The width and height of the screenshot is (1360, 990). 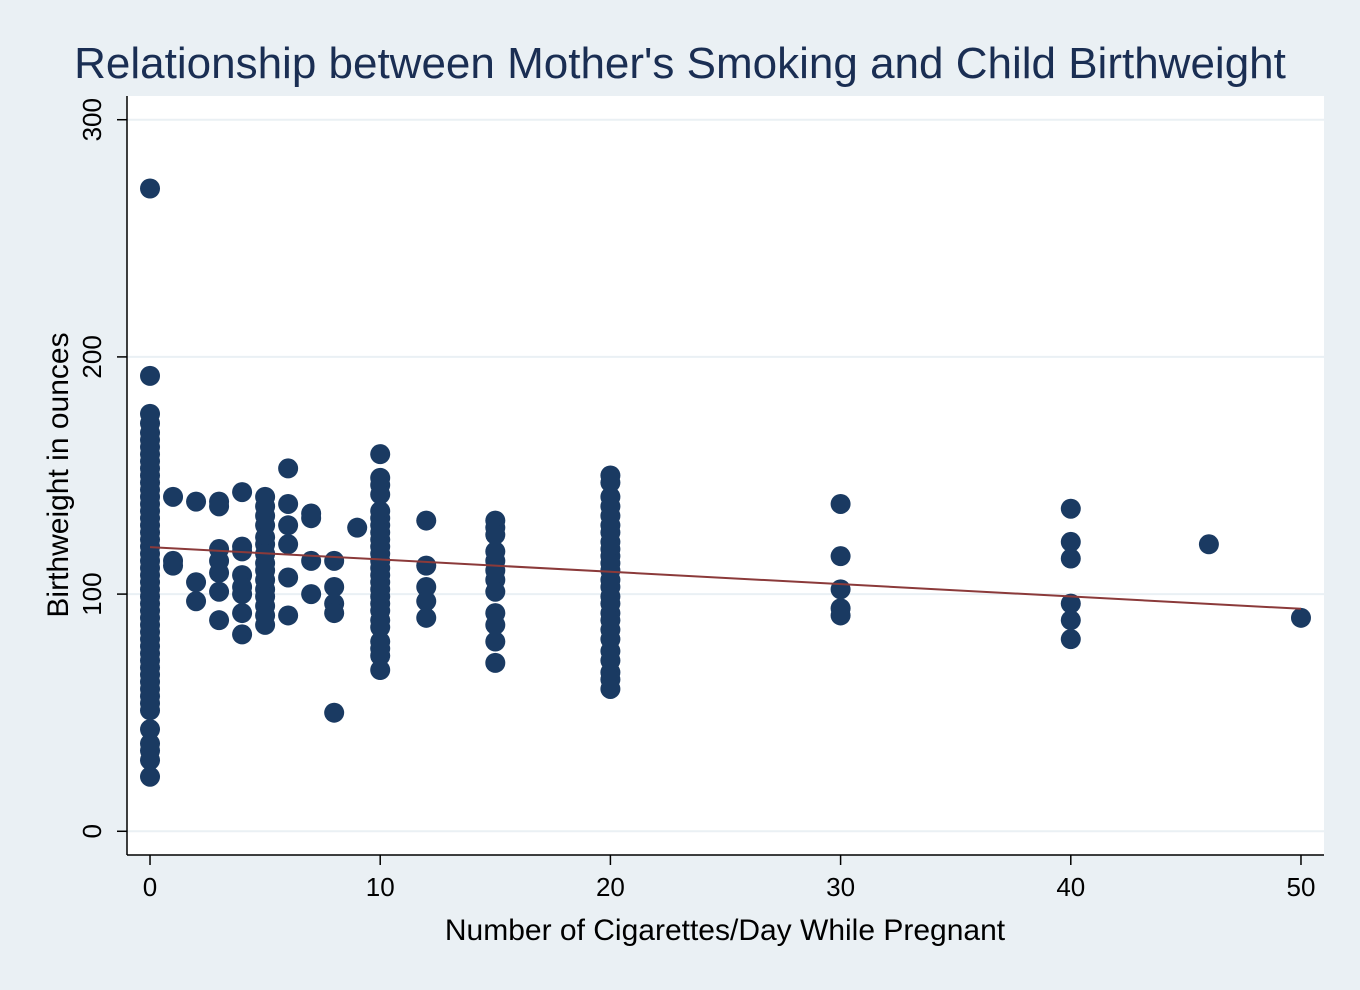 What do you see at coordinates (725, 930) in the screenshot?
I see `x-axis-title: Number of Cigarettes/Day While Pregnant` at bounding box center [725, 930].